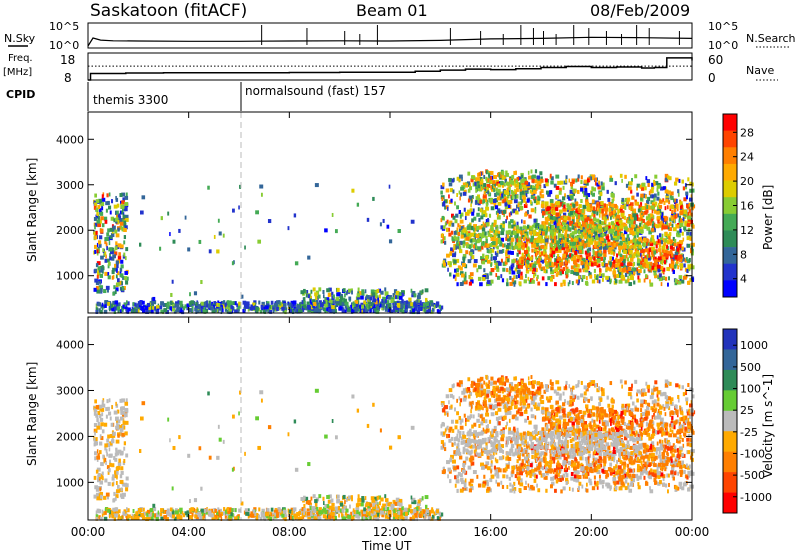 Image resolution: width=800 pixels, height=554 pixels. What do you see at coordinates (70, 185) in the screenshot?
I see `y-tick-label: 3000` at bounding box center [70, 185].